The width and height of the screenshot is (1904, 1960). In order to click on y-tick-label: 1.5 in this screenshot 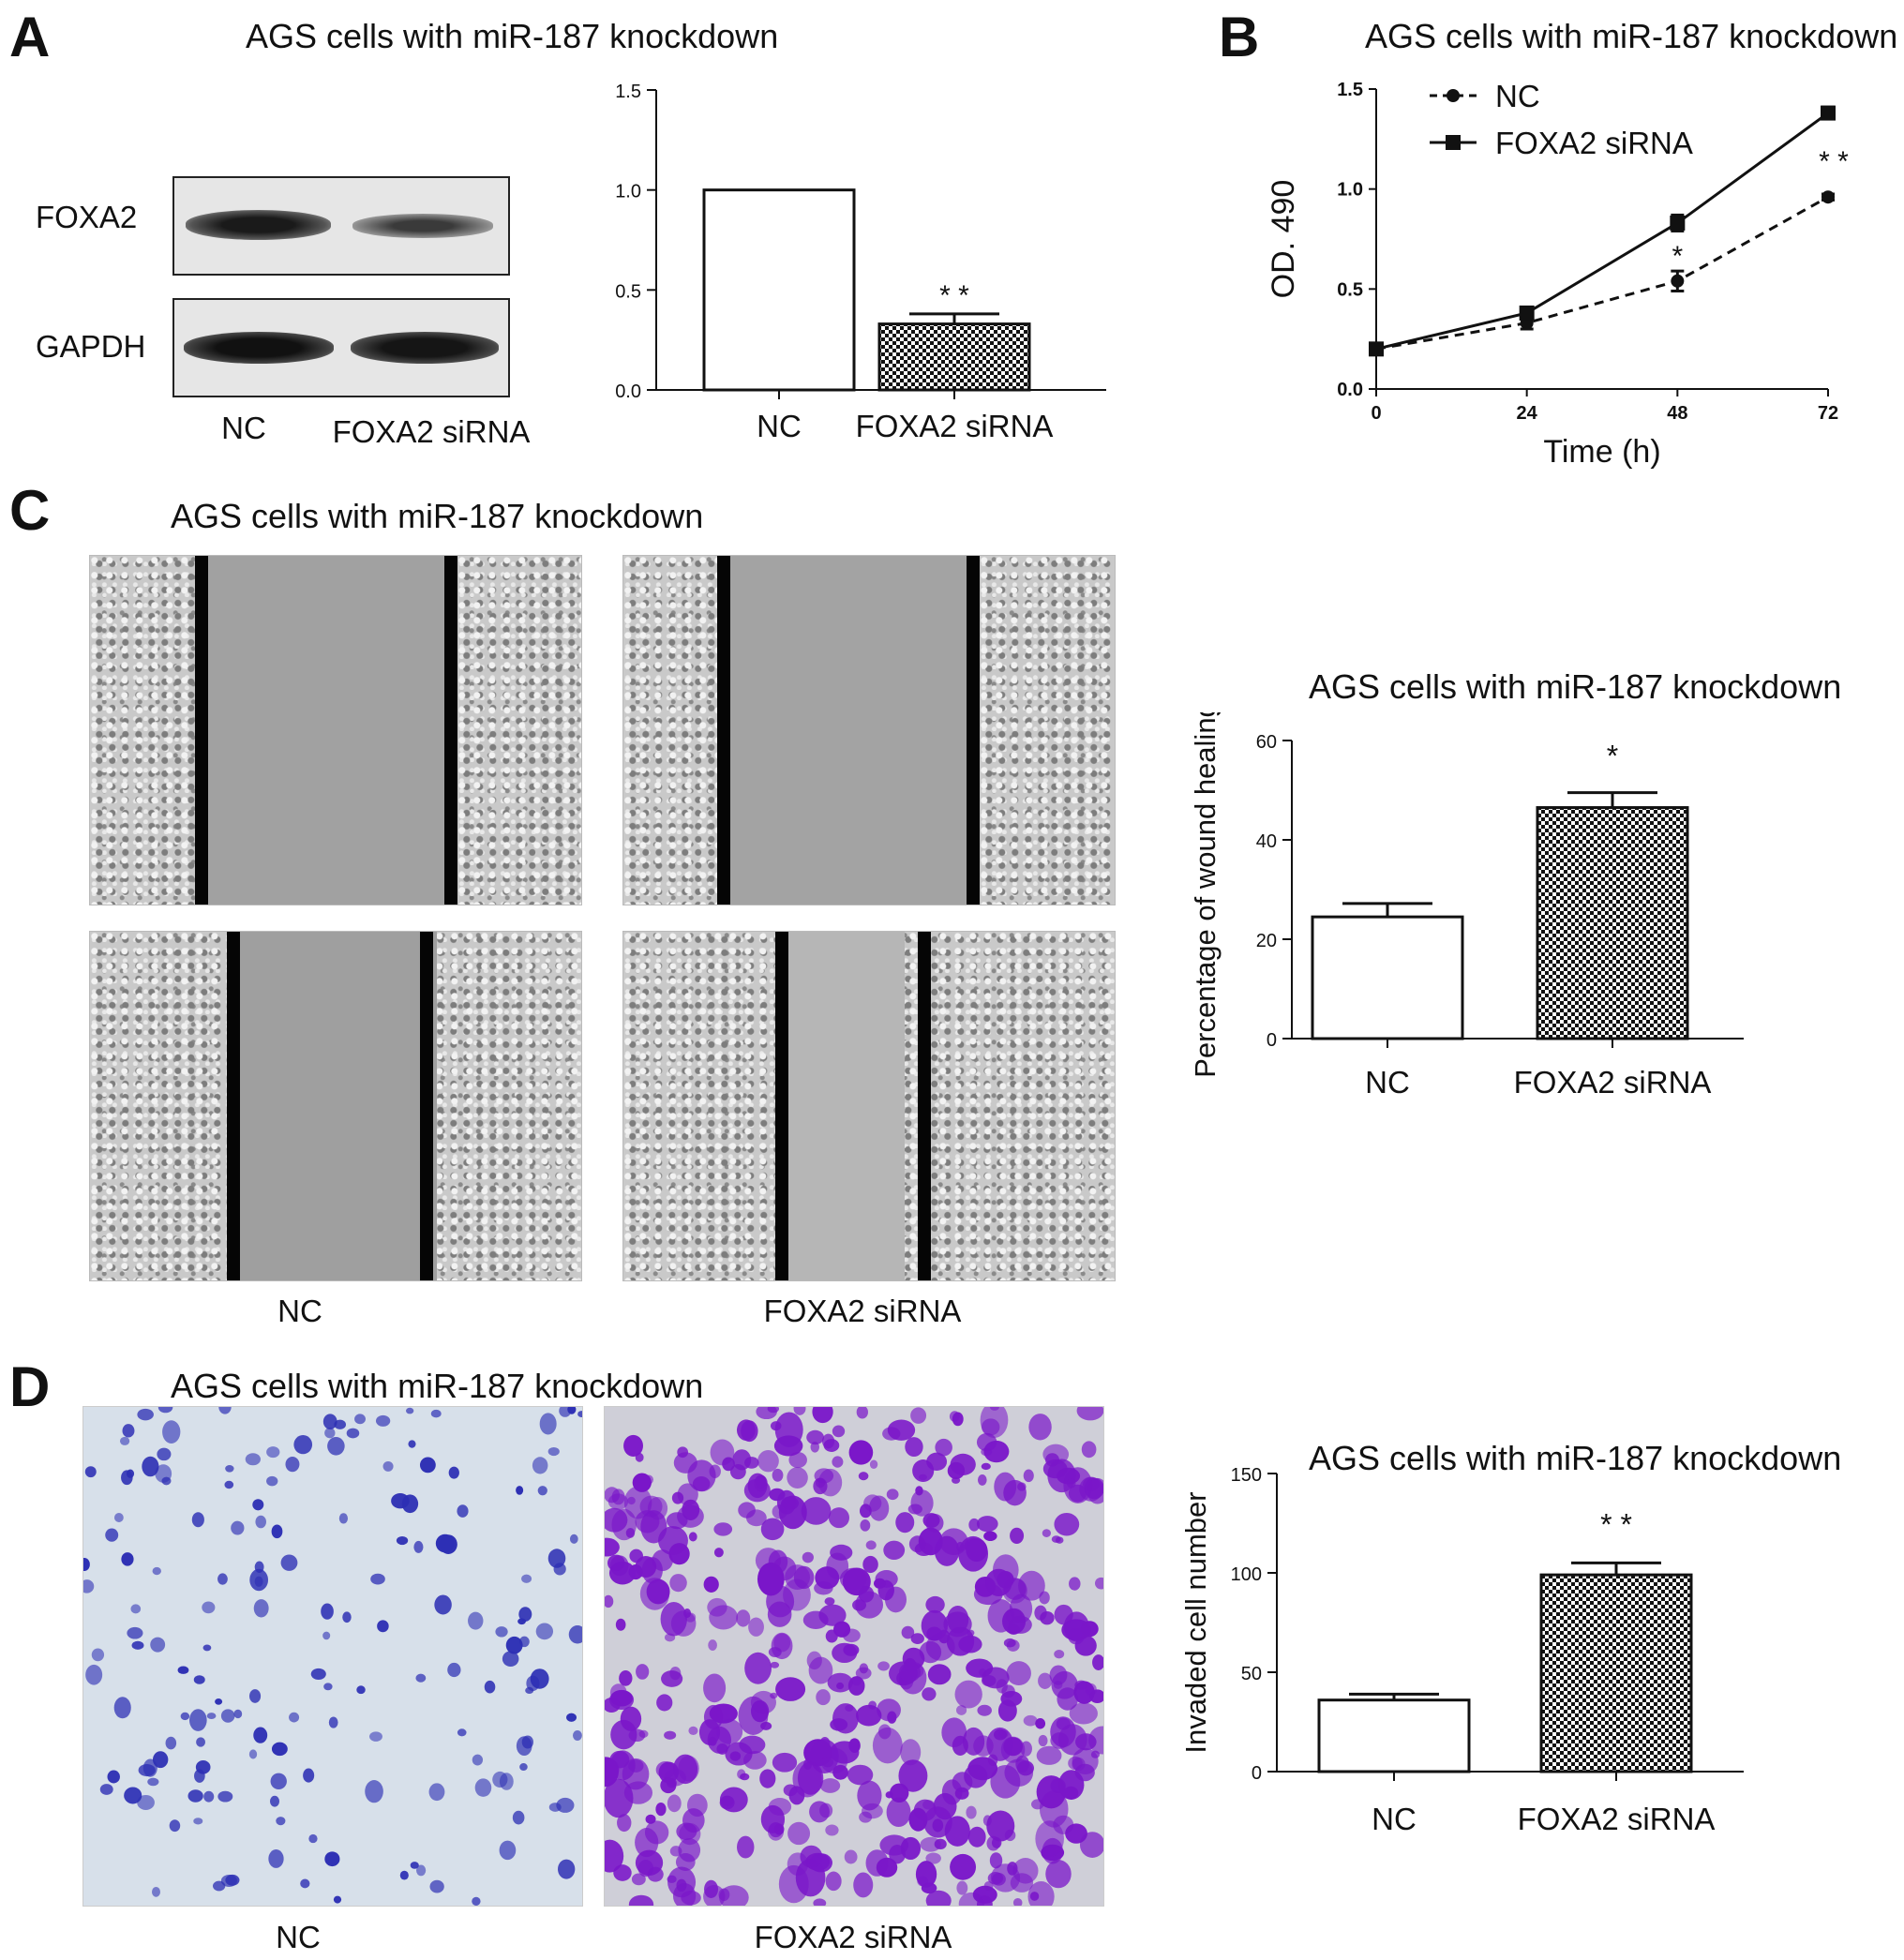, I will do `click(1350, 90)`.